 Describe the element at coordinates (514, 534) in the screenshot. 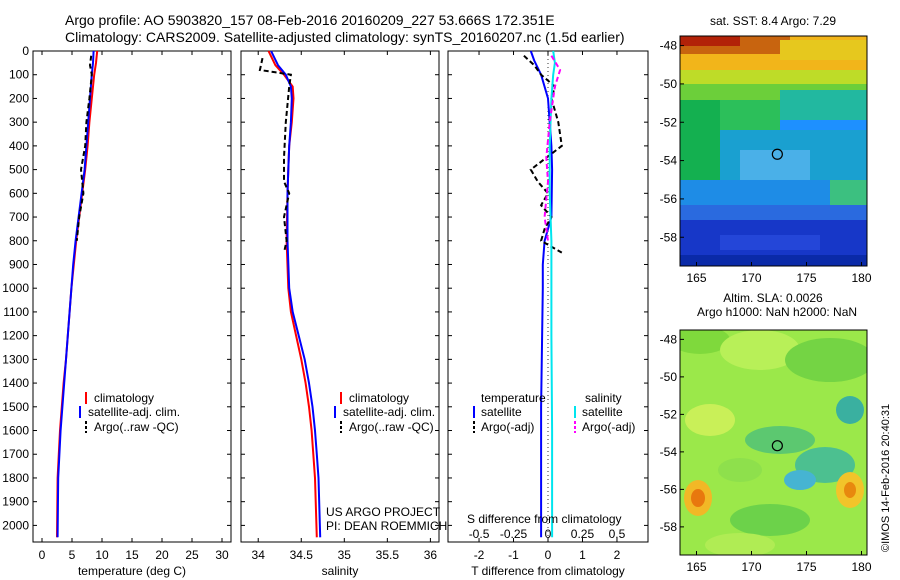

I see `top-tick-label: -0.25` at that location.